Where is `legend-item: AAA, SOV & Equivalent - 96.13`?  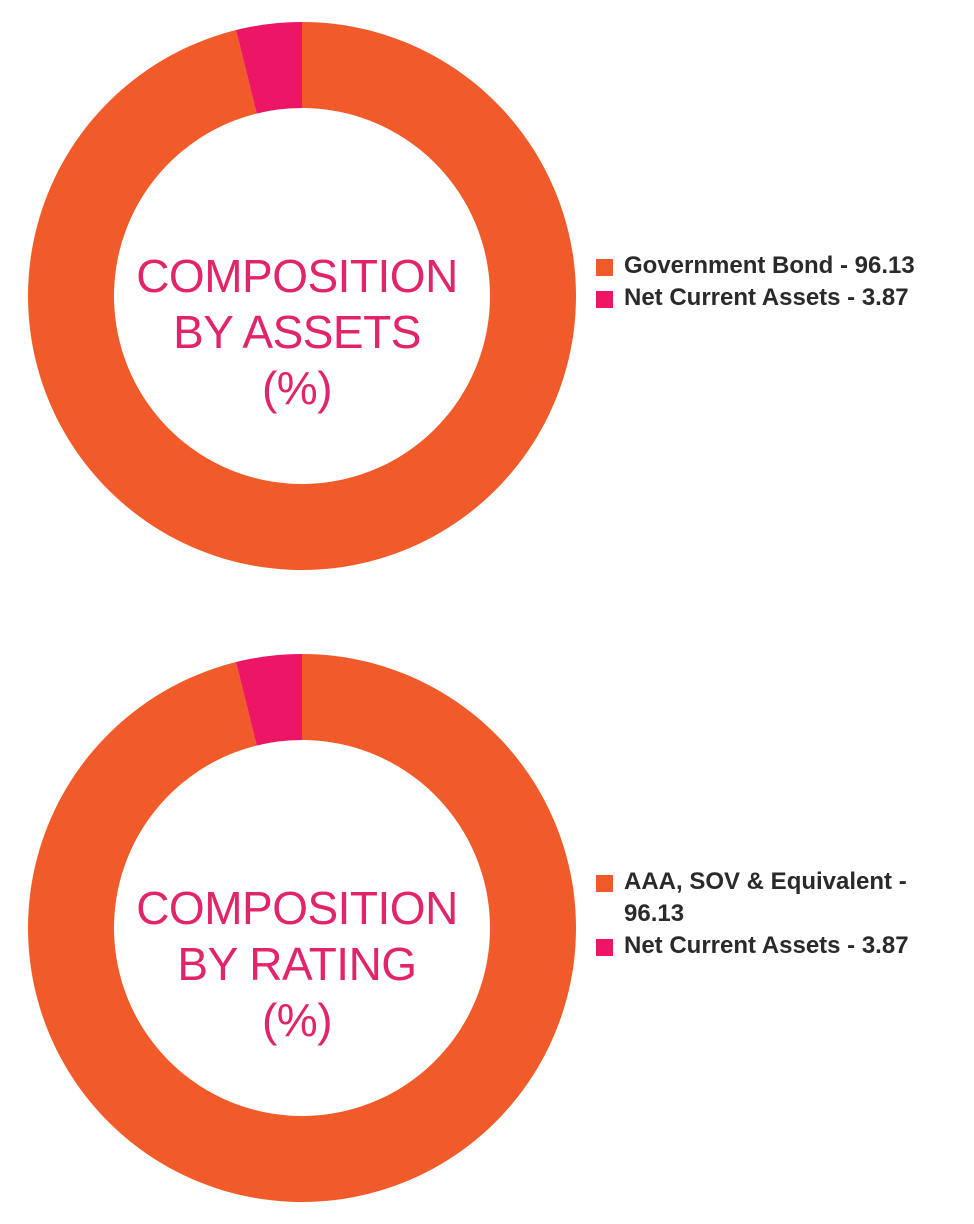
legend-item: AAA, SOV & Equivalent - 96.13 is located at coordinates (781, 898).